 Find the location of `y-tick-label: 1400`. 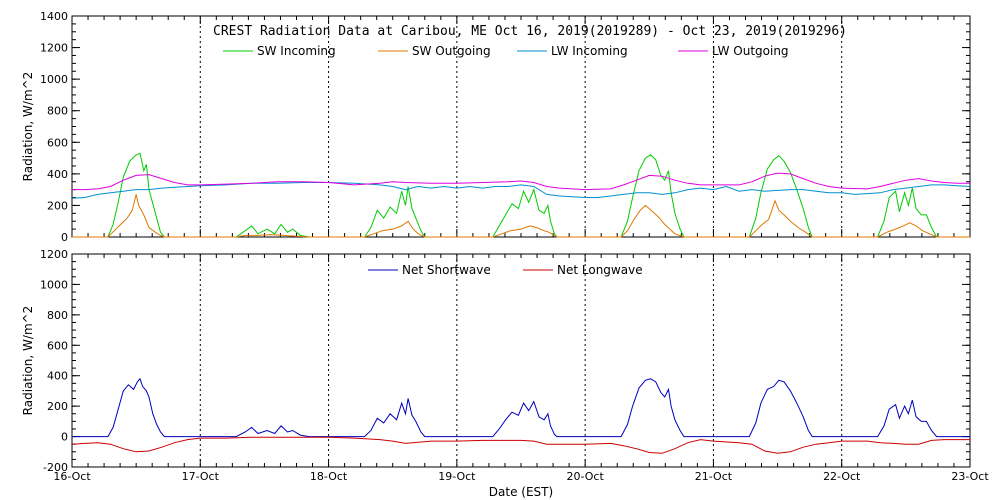

y-tick-label: 1400 is located at coordinates (54, 16).